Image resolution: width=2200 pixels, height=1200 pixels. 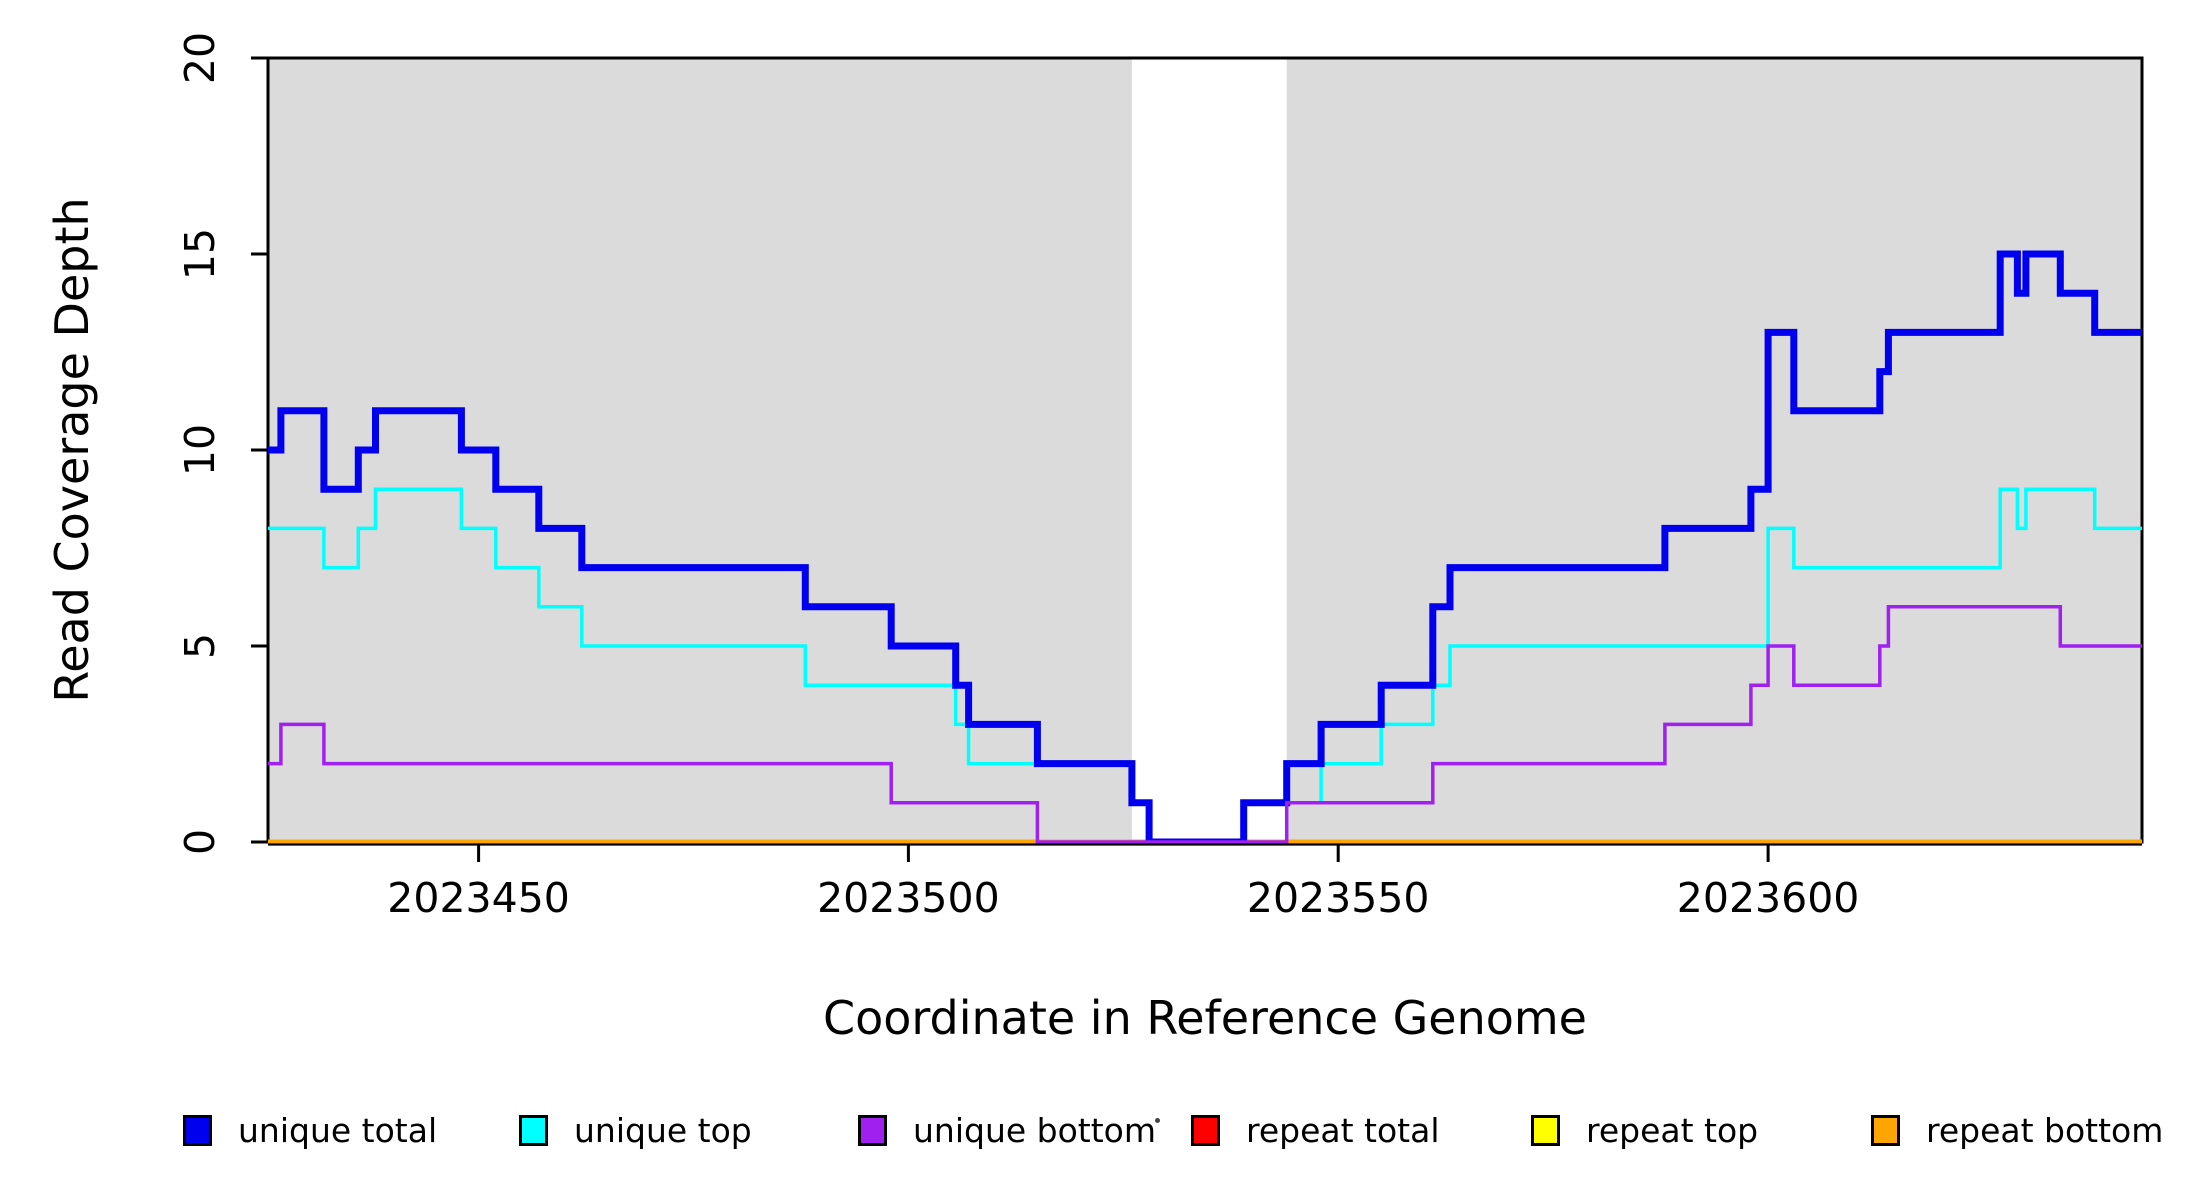 I want to click on legend-item-unique-top: unique top, so click(x=635, y=1130).